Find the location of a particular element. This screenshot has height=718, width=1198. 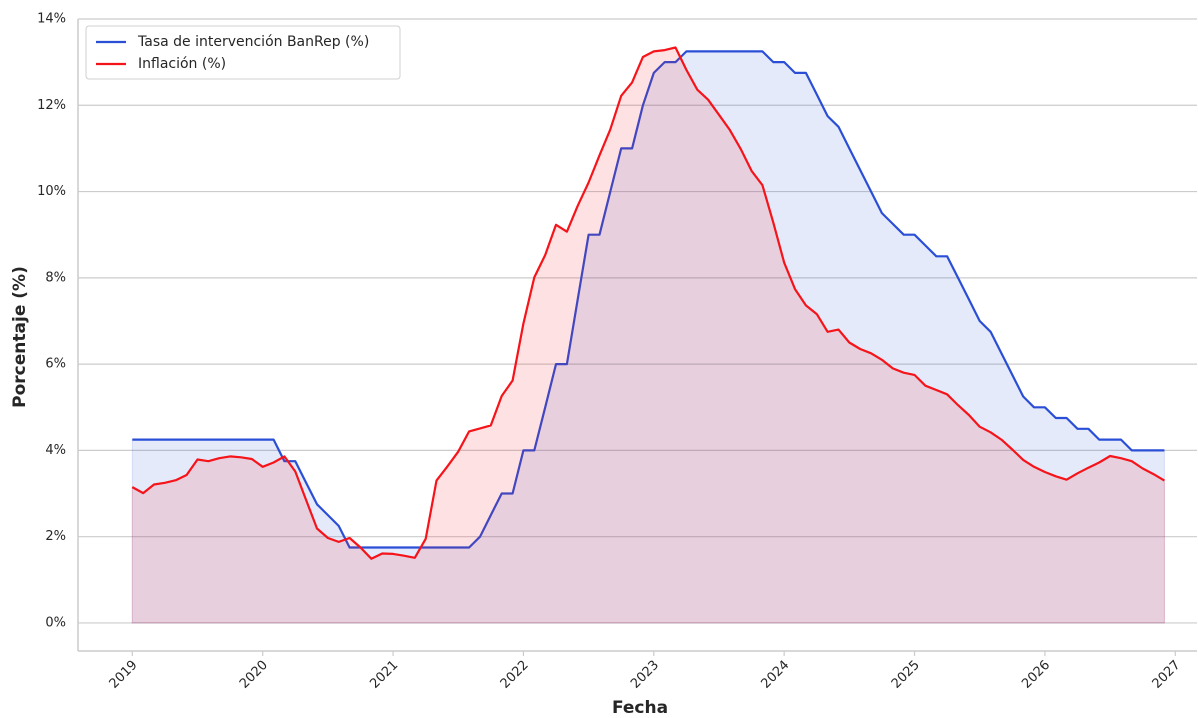

x-axis-label: Fecha is located at coordinates (640, 708).